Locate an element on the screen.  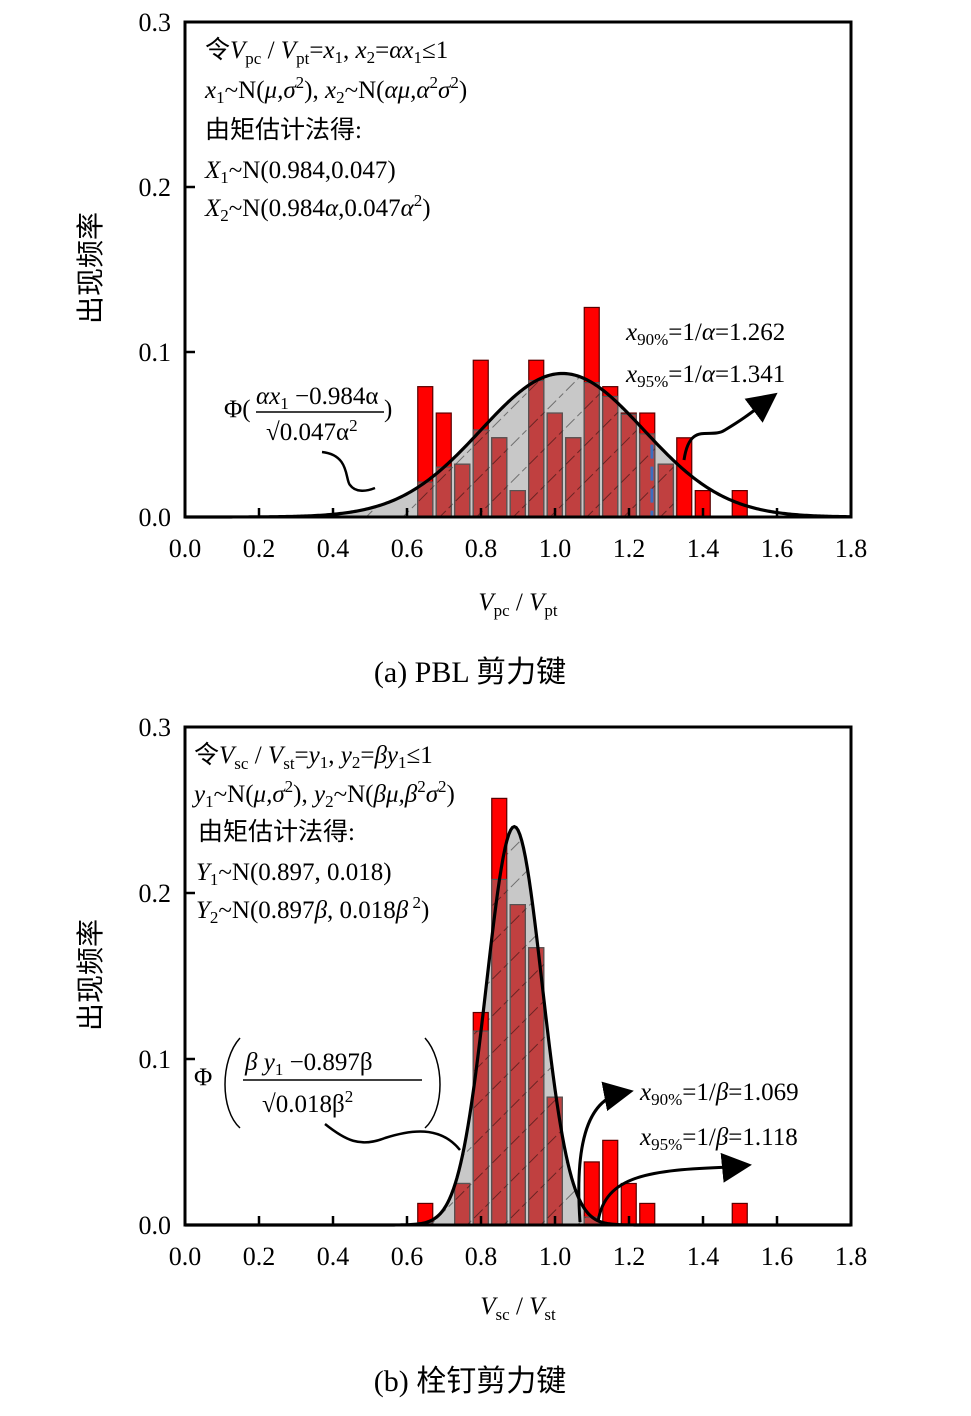
phi-formula-b: Φ β y1 −0.897β √0.018β2 is located at coordinates (327, 1094).